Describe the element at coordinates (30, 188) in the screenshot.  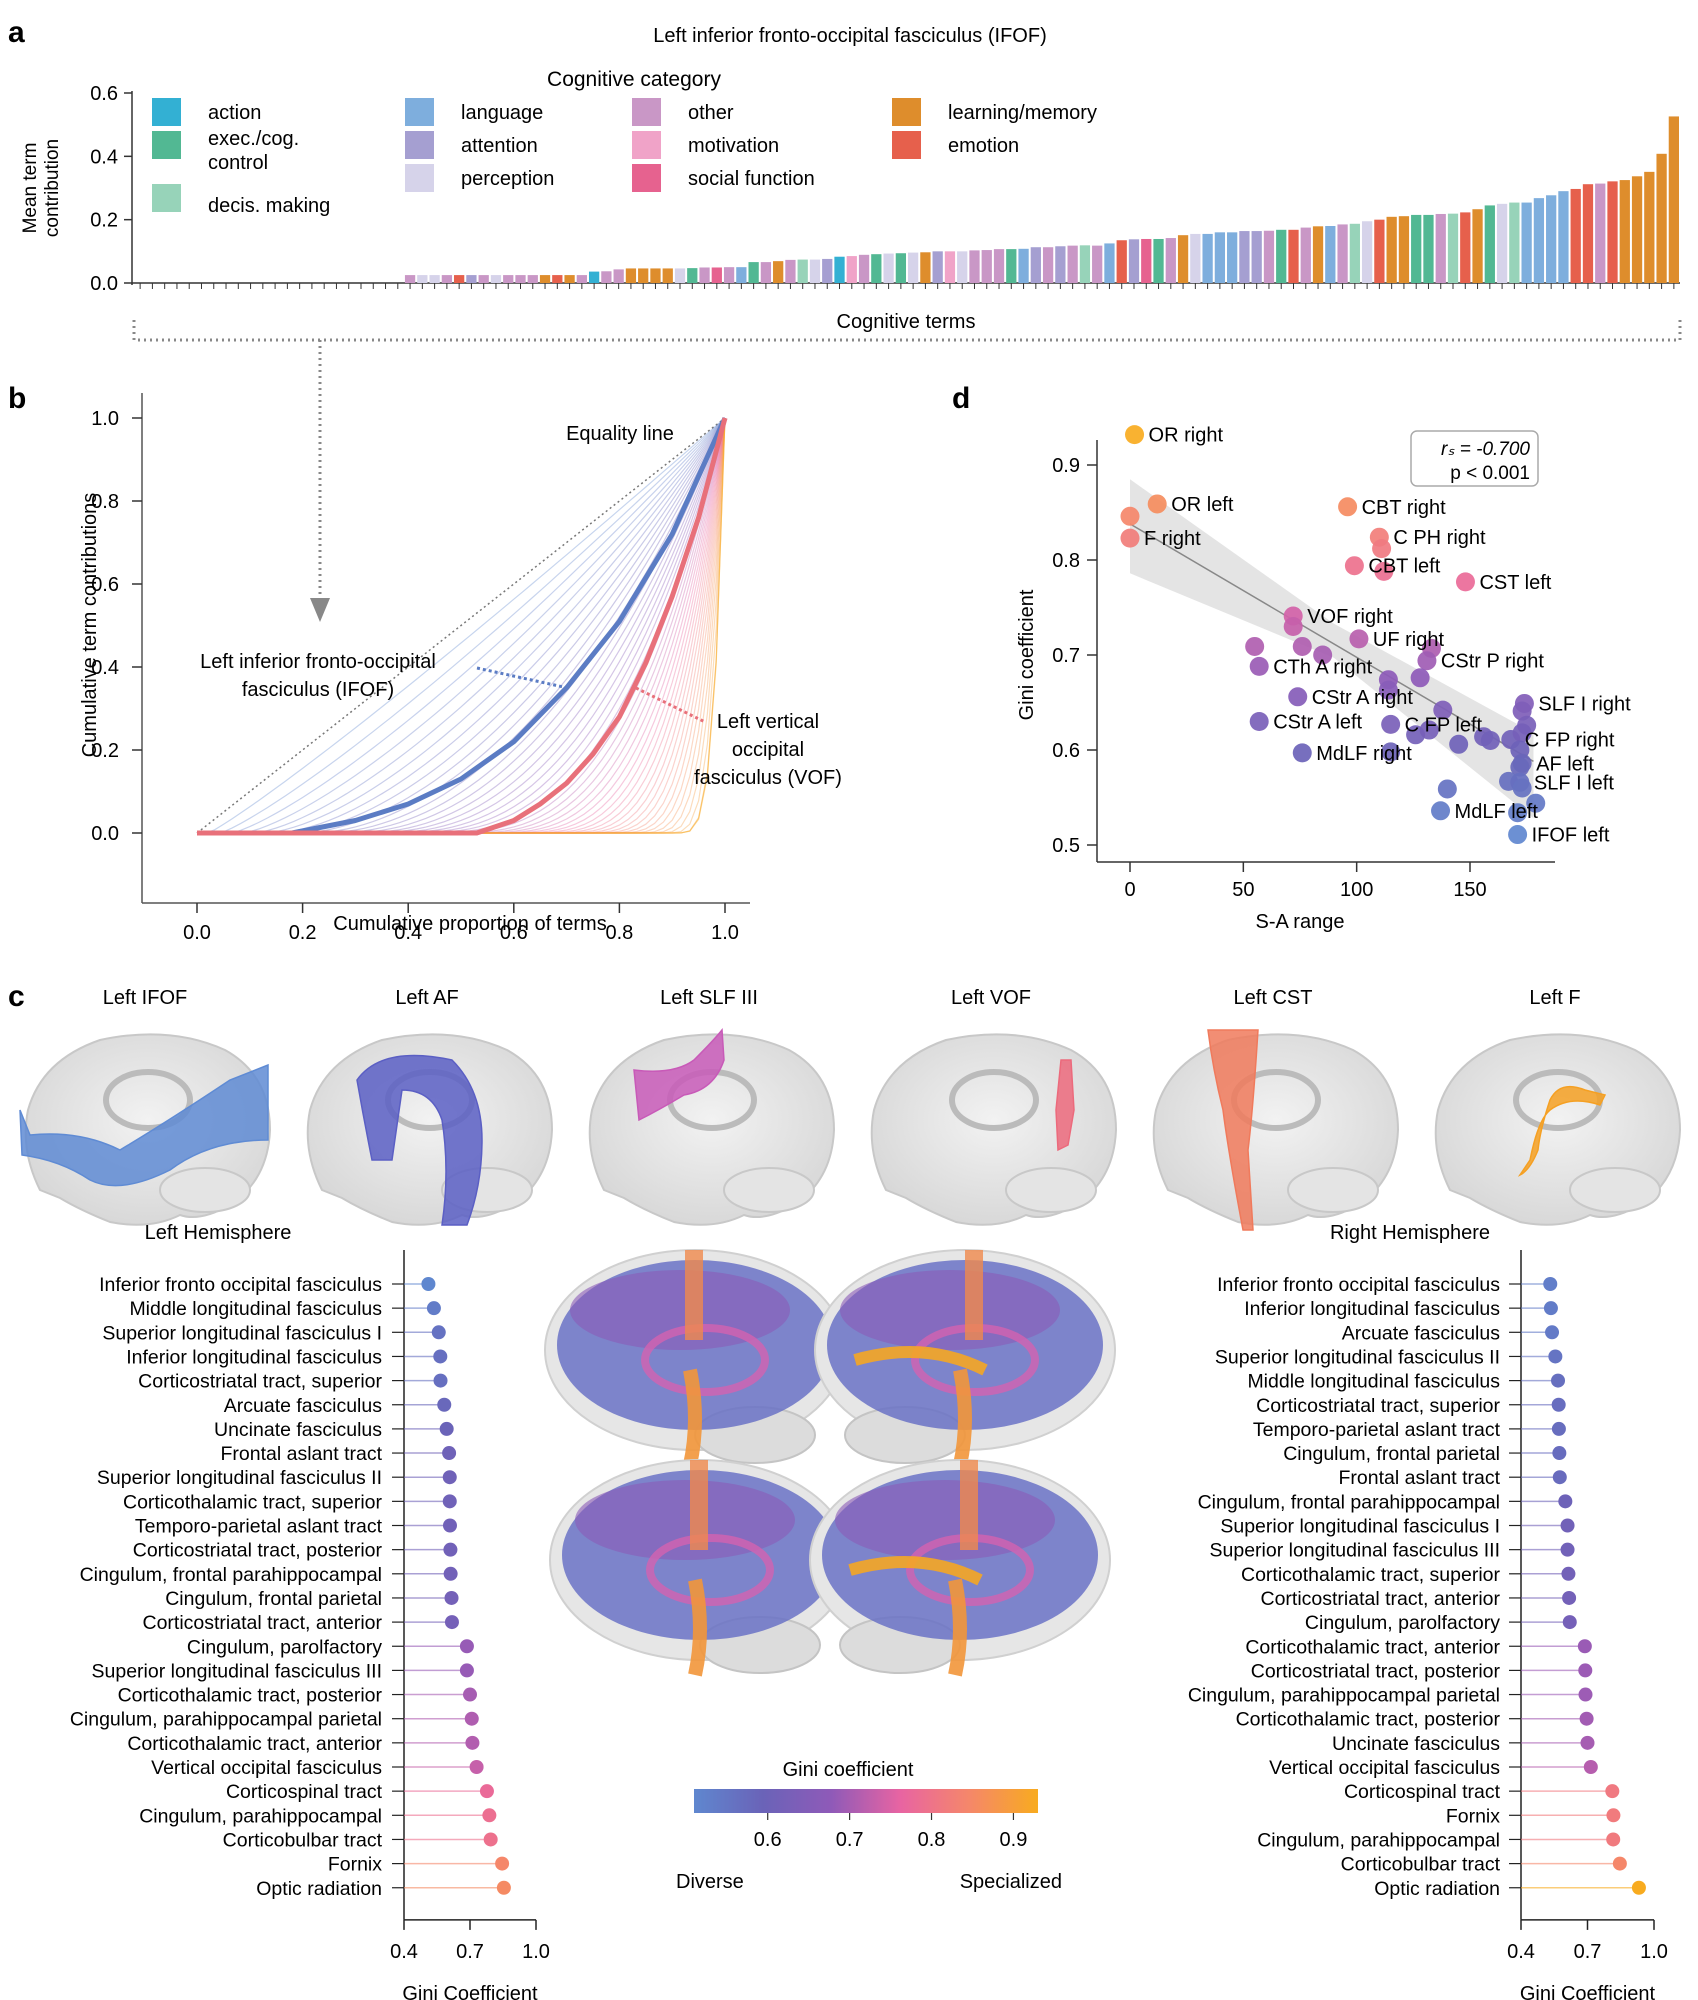
I see `panel-a-ylabel-line1: Mean term` at that location.